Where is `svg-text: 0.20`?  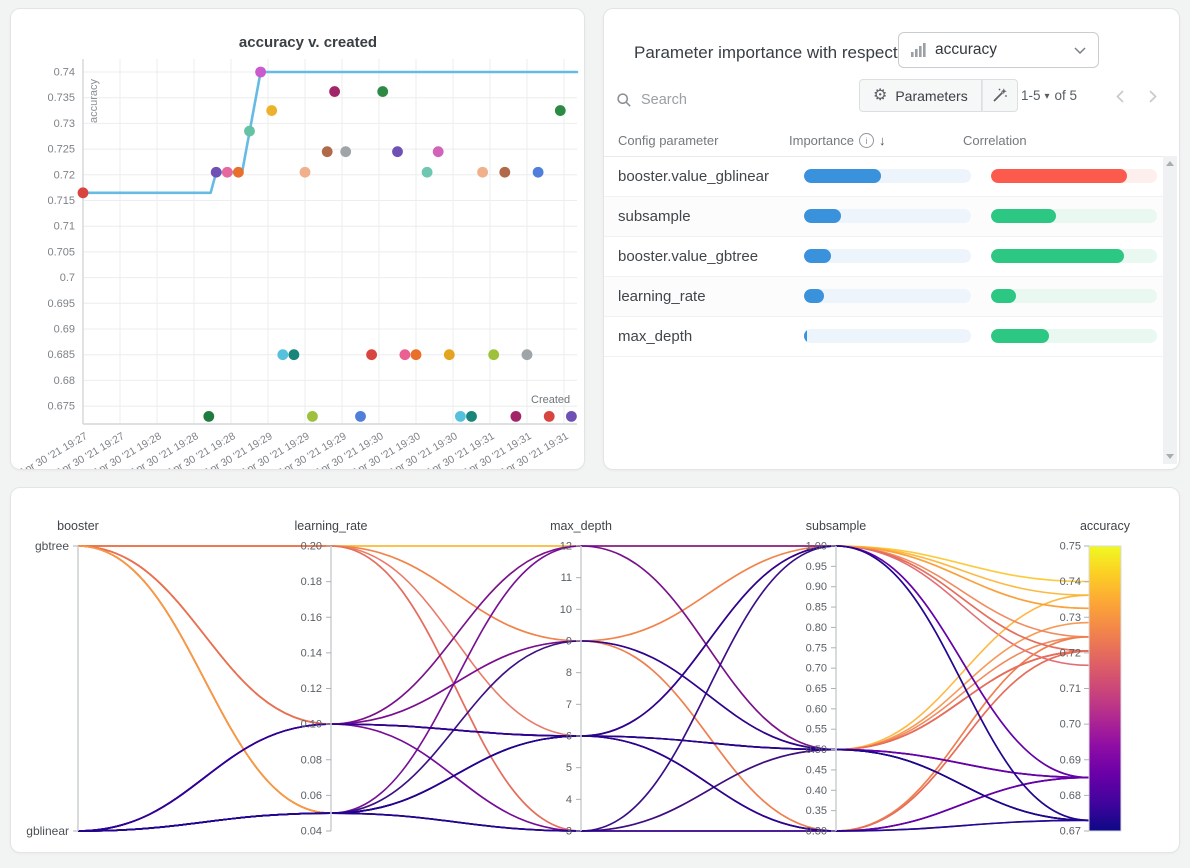 svg-text: 0.20 is located at coordinates (311, 547).